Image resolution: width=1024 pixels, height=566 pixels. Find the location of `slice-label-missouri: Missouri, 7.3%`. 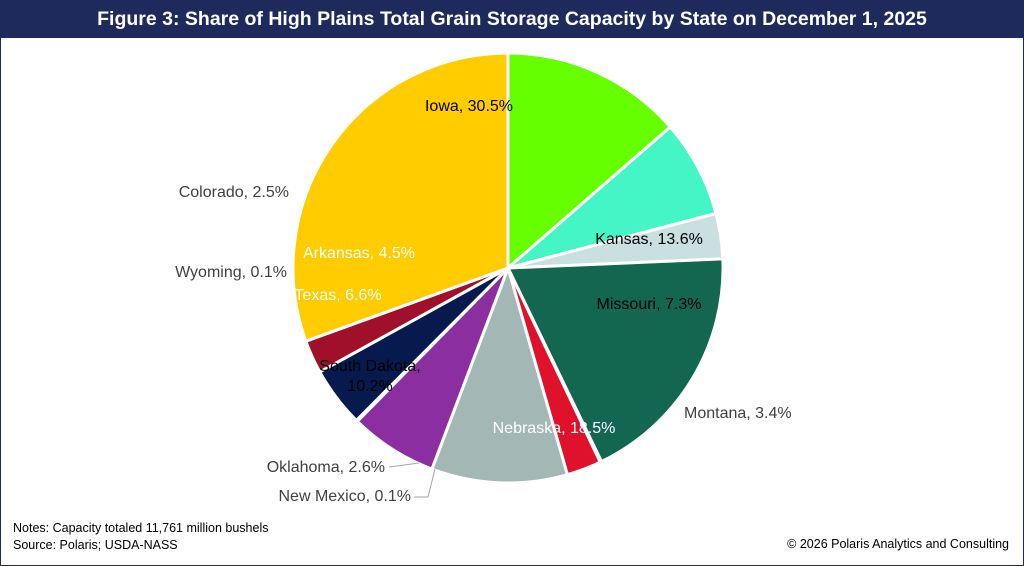

slice-label-missouri: Missouri, 7.3% is located at coordinates (649, 304).